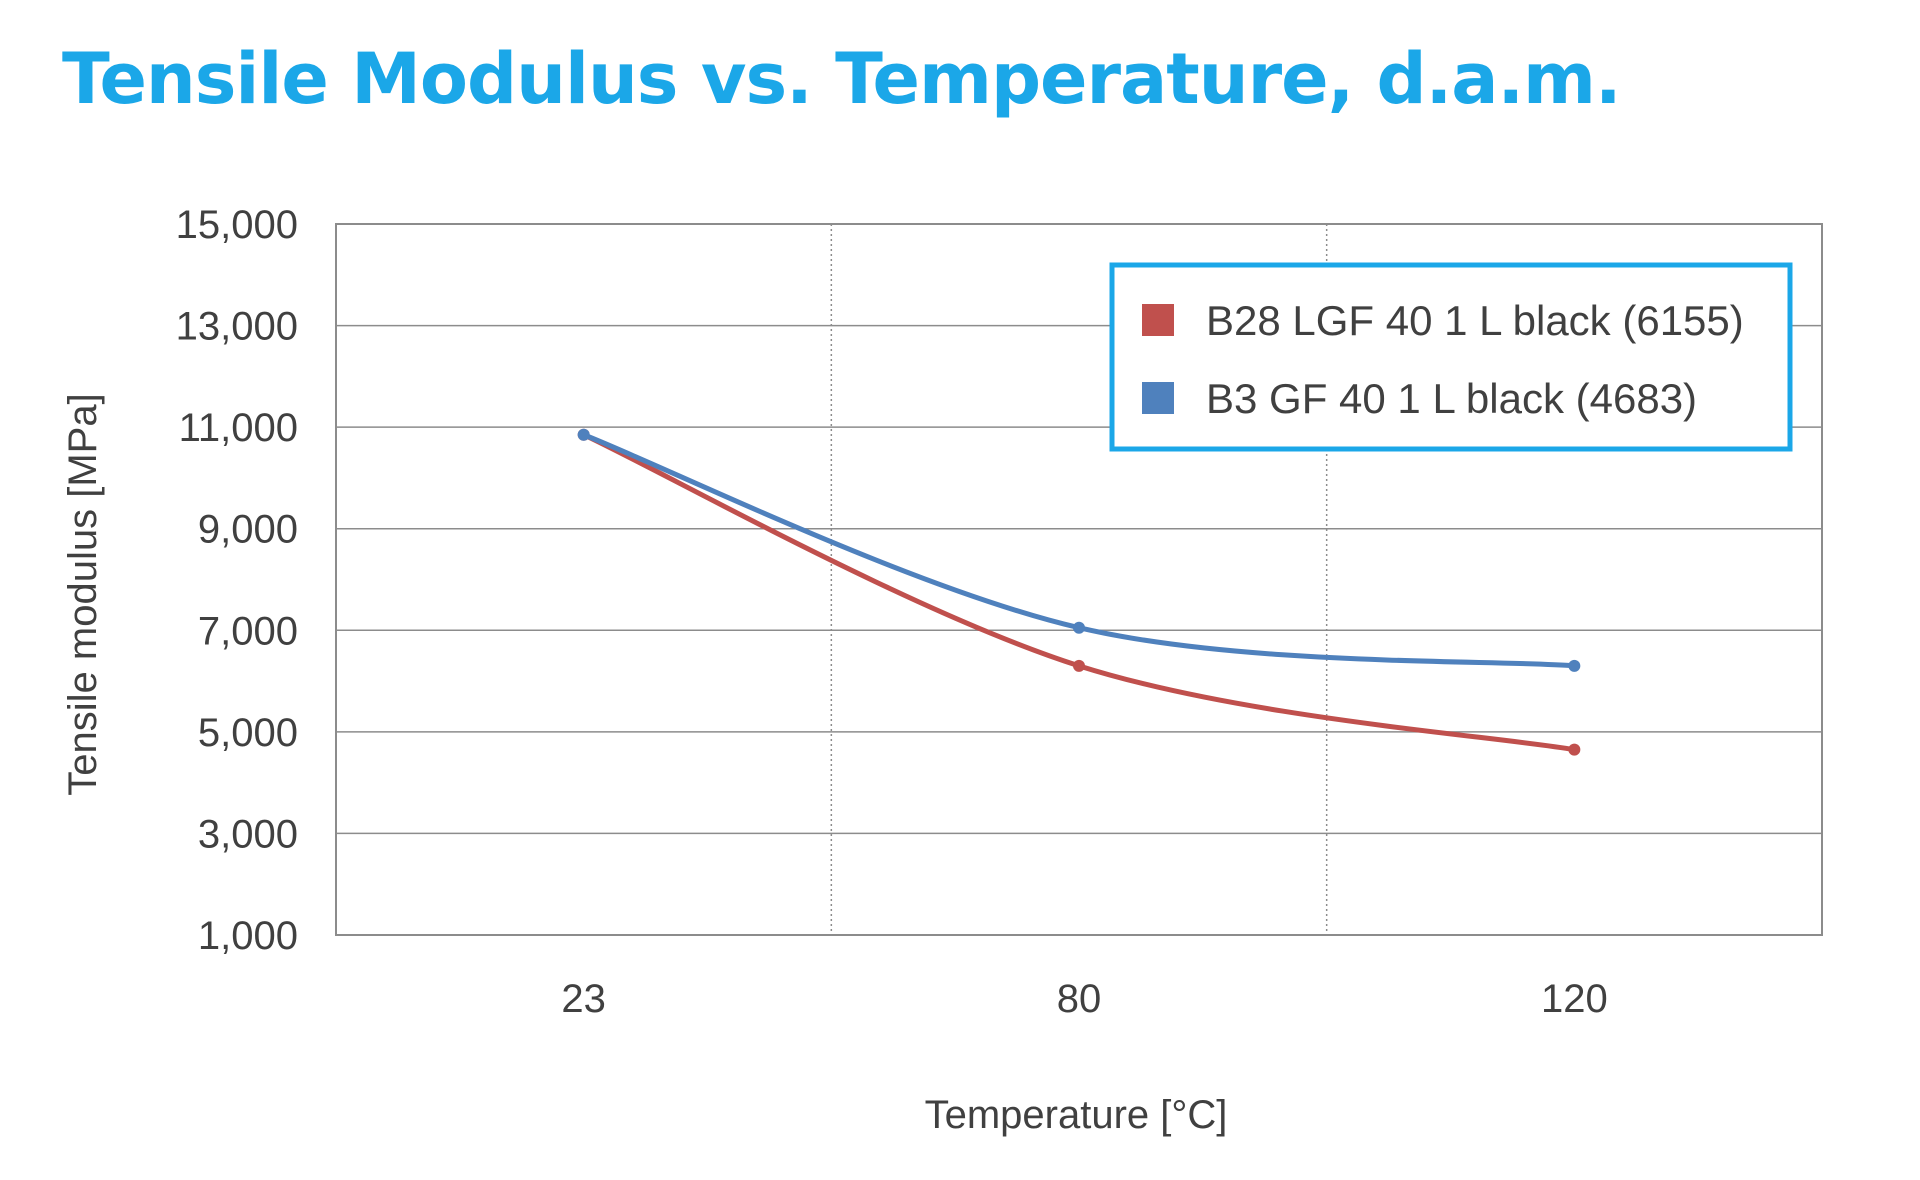 The height and width of the screenshot is (1180, 1920). I want to click on series-line, so click(1079, 592).